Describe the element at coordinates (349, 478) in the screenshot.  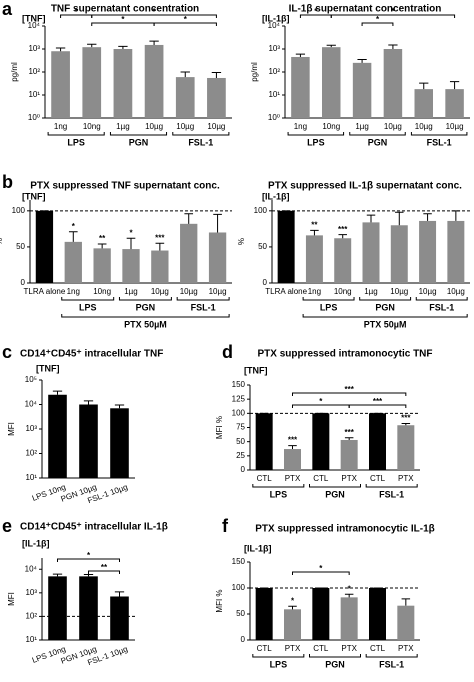
I see `x-tick-label: PTX` at that location.